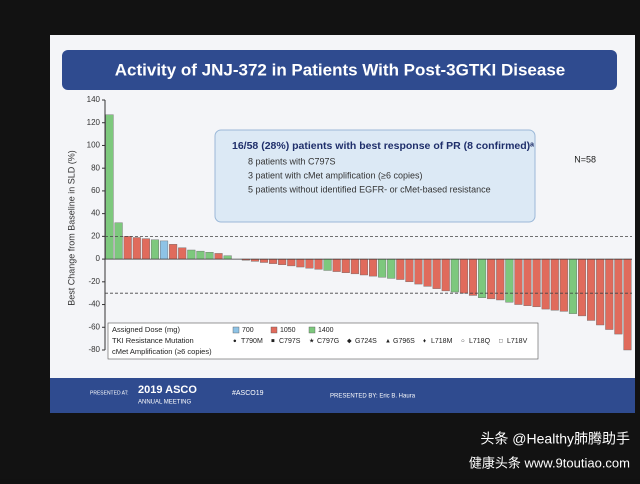  I want to click on footer-meeting-sub: ANNUAL MEETING, so click(164, 403).